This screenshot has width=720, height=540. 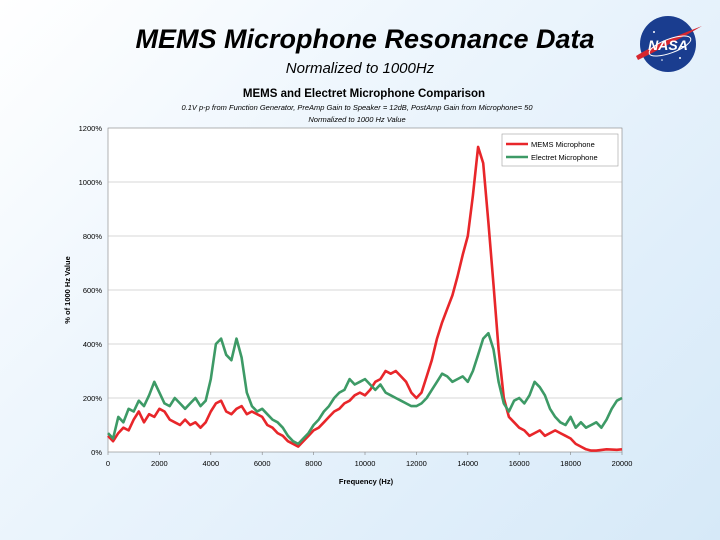 What do you see at coordinates (93, 344) in the screenshot?
I see `y-tick-label: 400%` at bounding box center [93, 344].